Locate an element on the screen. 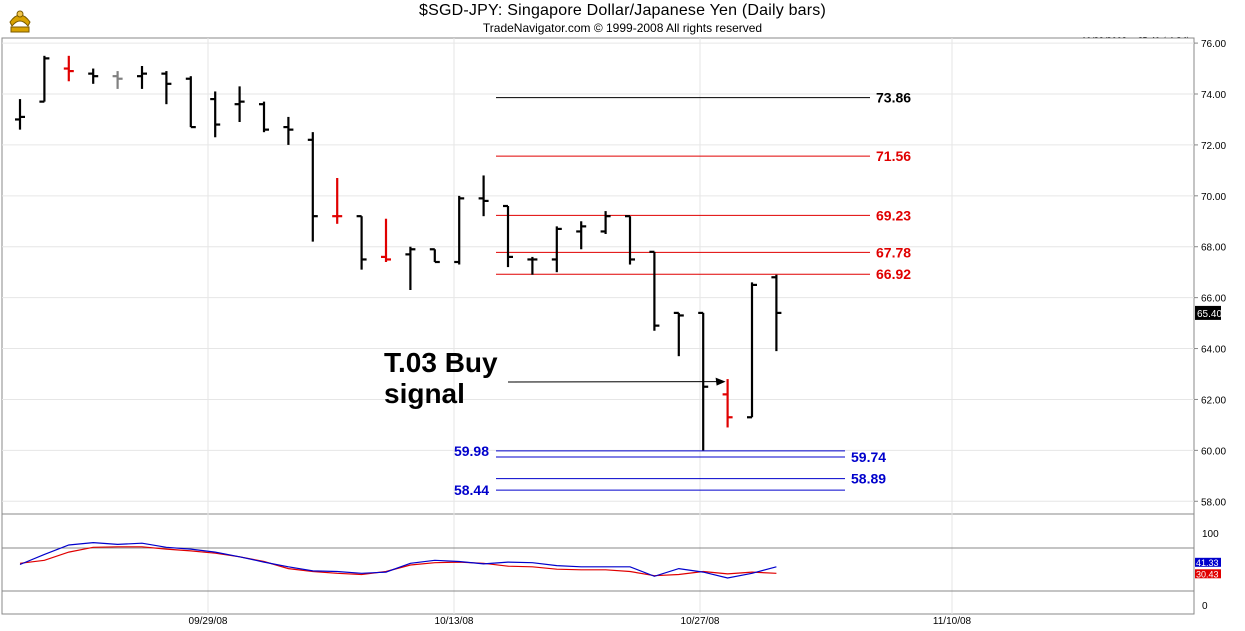  last-price-label: 65.40 is located at coordinates (1209, 314).